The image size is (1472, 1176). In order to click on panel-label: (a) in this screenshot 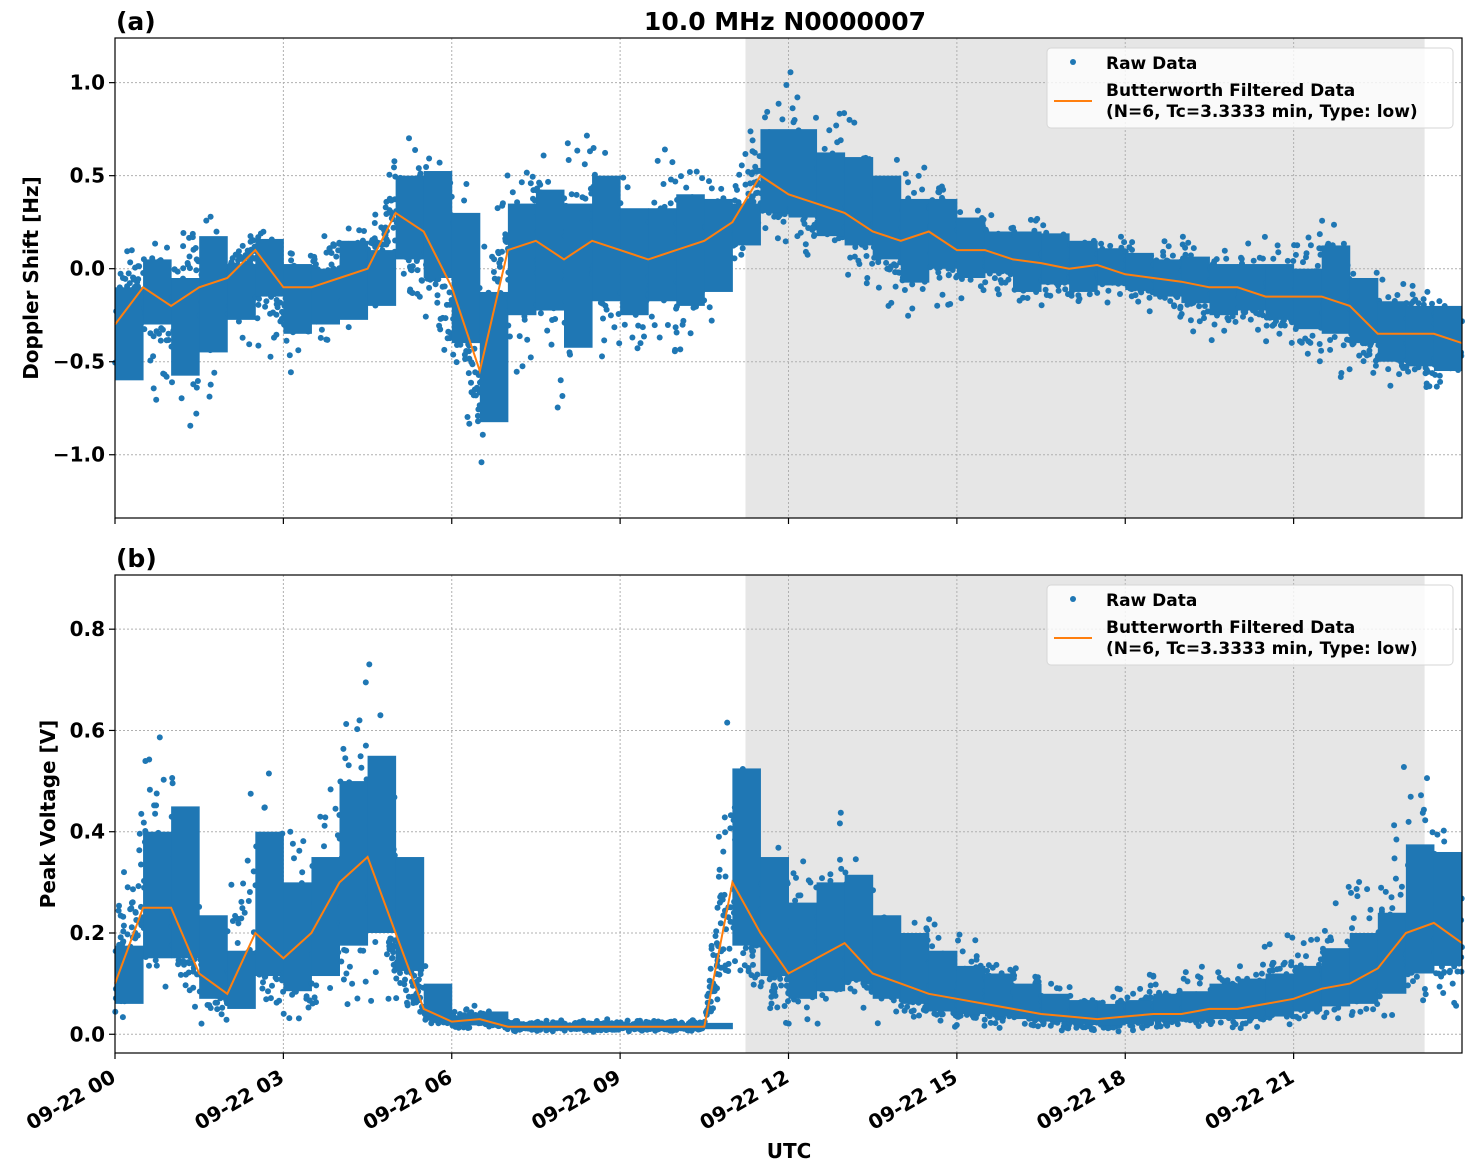, I will do `click(136, 21)`.